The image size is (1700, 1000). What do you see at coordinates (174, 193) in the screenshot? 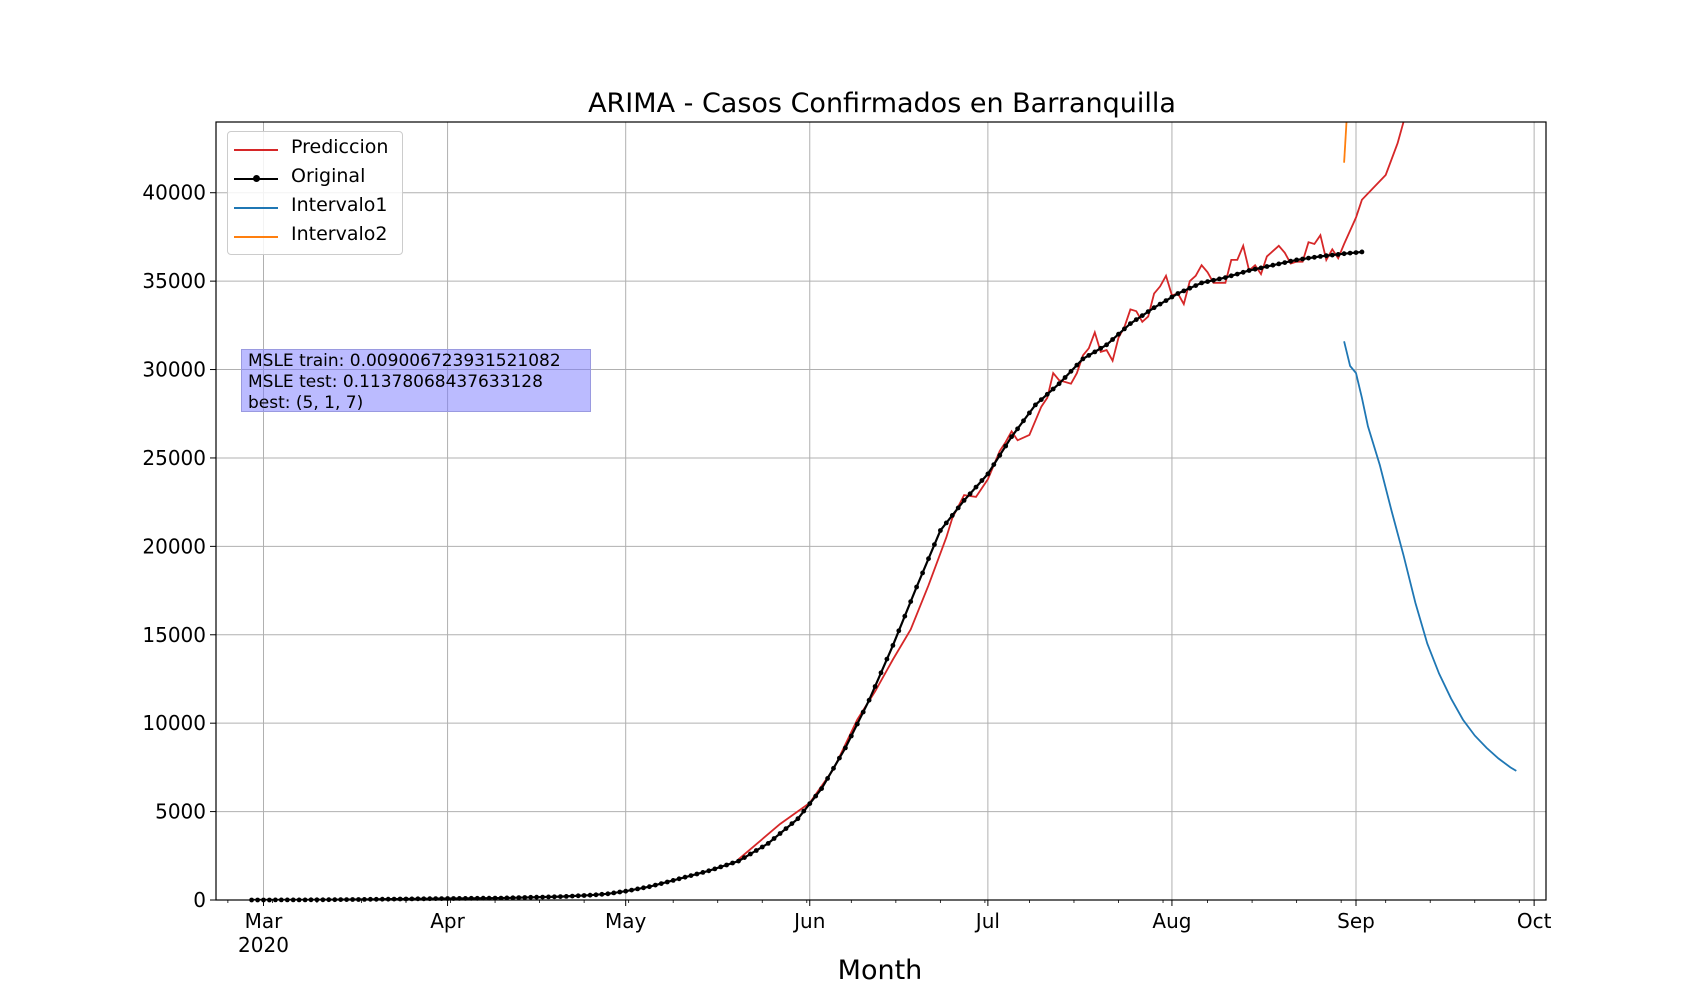
I see `y-tick-label: 40000` at bounding box center [174, 193].